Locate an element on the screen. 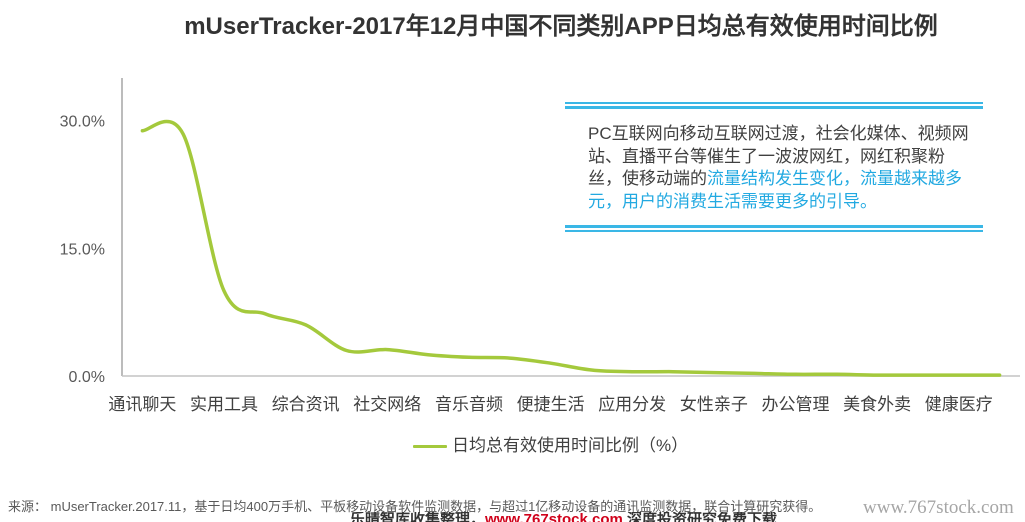 This screenshot has width=1025, height=522. footer-note-clip: 乐晴智库收集整理，www.767stock.com 深度投资研究免费下载 is located at coordinates (512, 517).